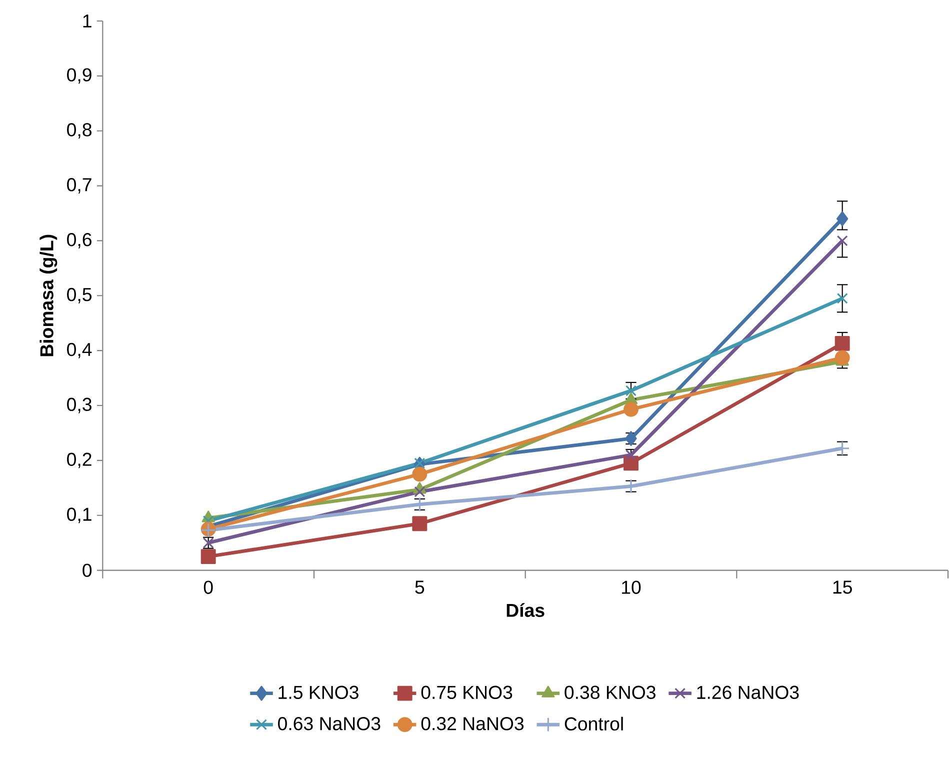 This screenshot has height=777, width=949. I want to click on y-tick-label: 1, so click(87, 21).